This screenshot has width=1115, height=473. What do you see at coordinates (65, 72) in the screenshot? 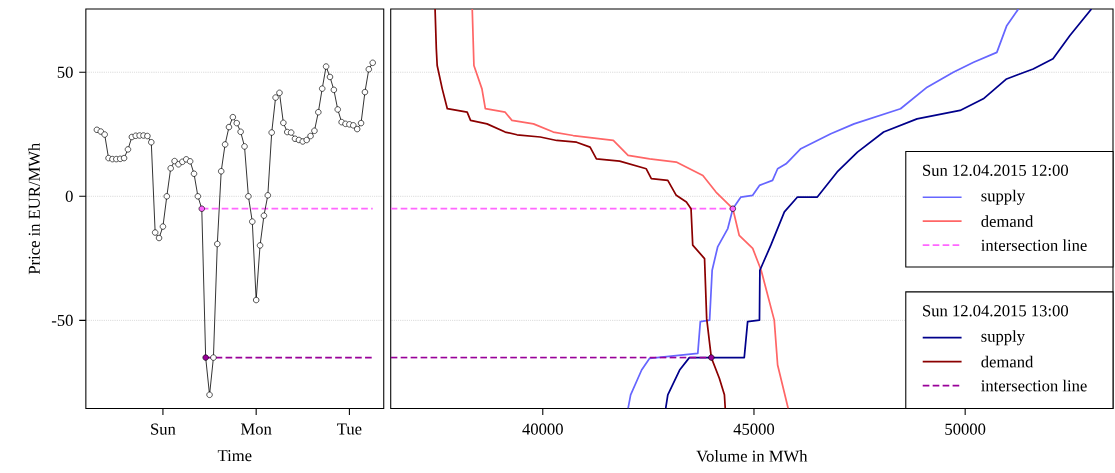
I see `y-tick-label: 50` at bounding box center [65, 72].